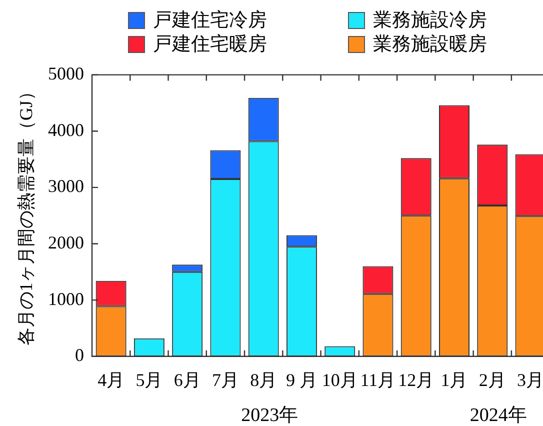  I want to click on legend-label: 戸建住宅冷房, so click(210, 21).